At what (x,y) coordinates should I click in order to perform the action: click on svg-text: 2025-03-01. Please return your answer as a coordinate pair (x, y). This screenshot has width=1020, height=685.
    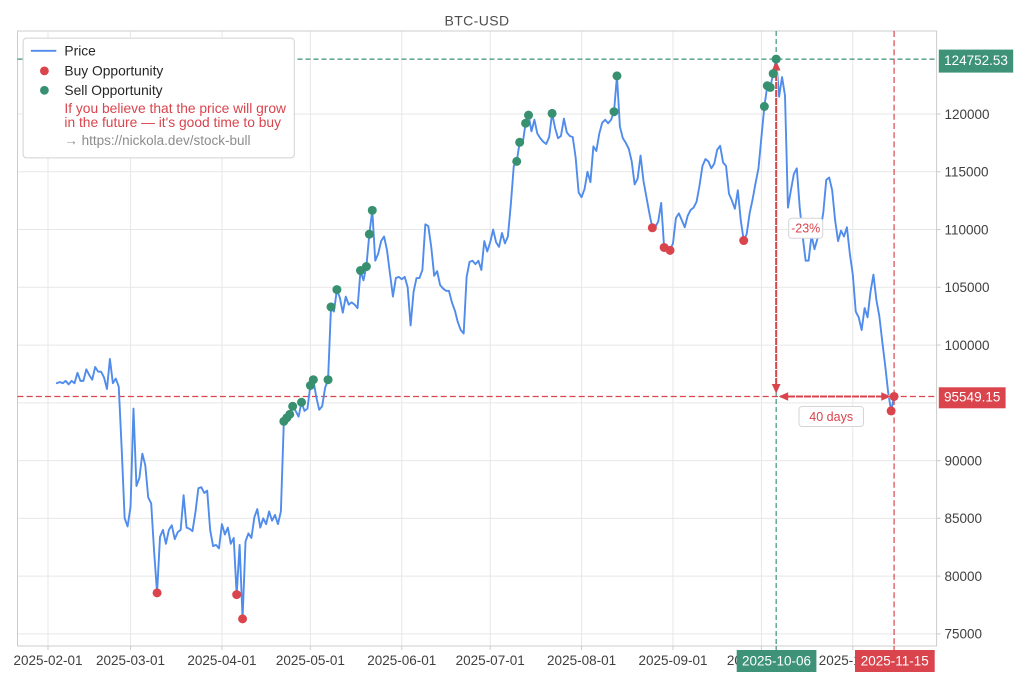
    Looking at the image, I should click on (130, 660).